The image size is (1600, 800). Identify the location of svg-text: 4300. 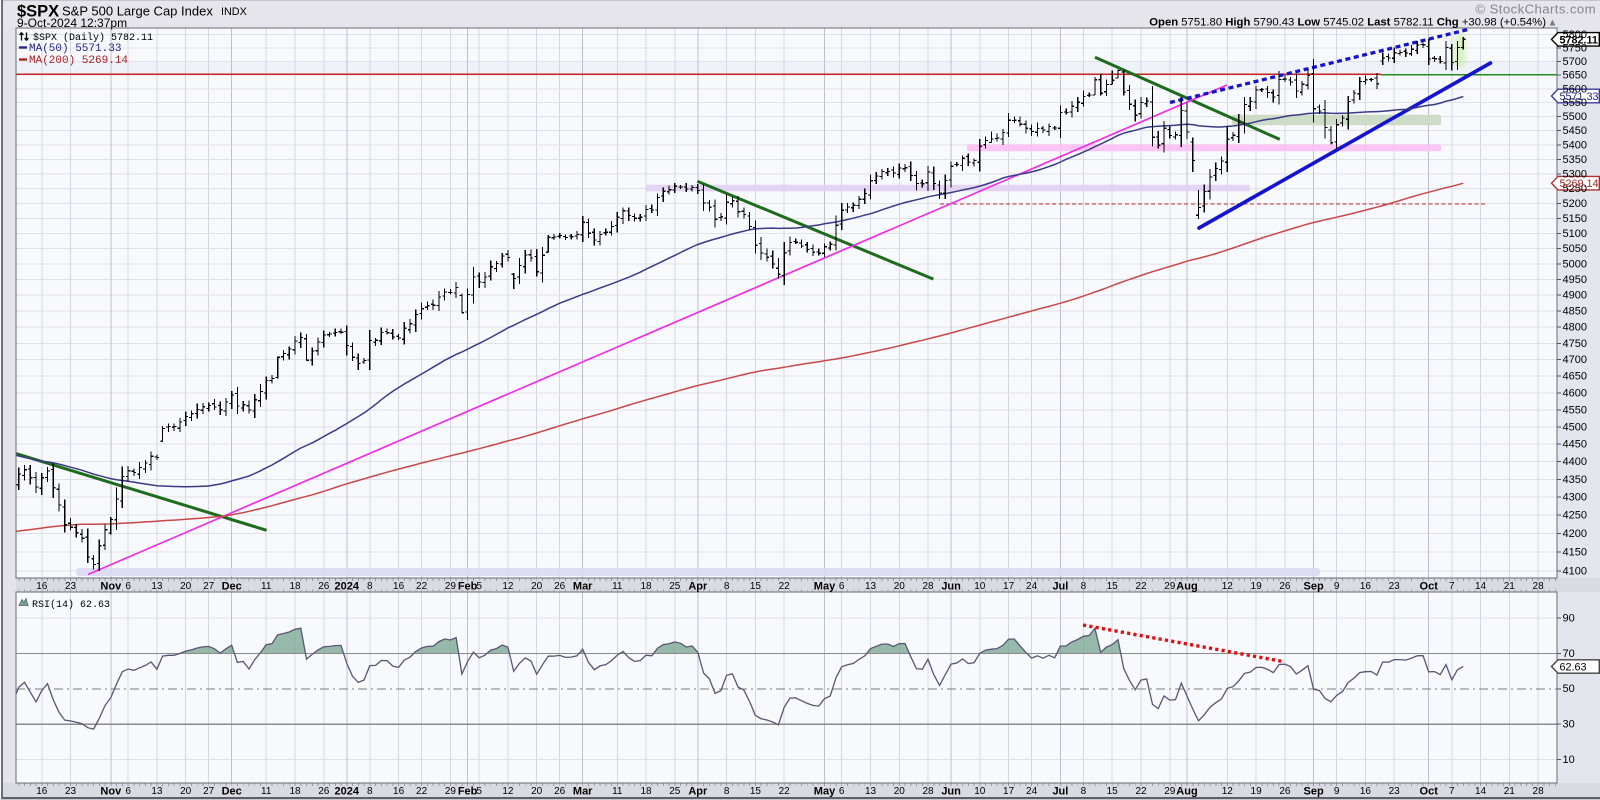
(1575, 498).